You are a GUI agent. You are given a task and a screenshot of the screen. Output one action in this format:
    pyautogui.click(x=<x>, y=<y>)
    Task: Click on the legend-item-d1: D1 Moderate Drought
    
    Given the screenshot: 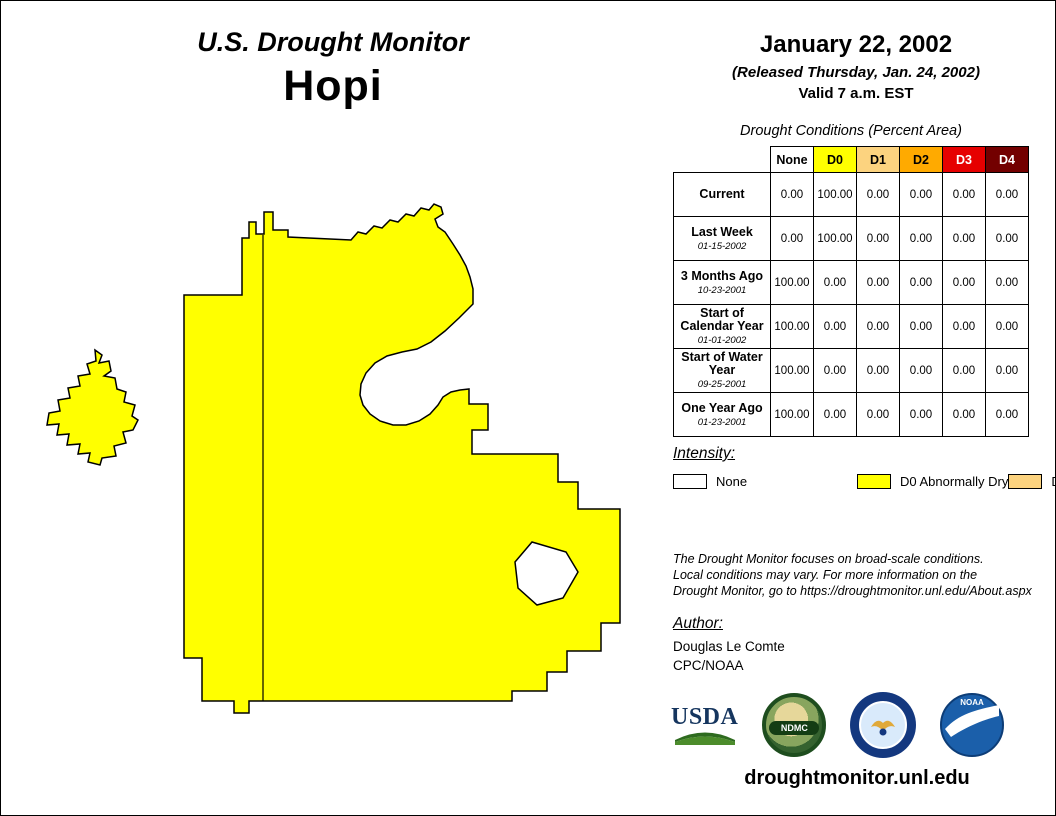 What is the action you would take?
    pyautogui.click(x=1031, y=481)
    